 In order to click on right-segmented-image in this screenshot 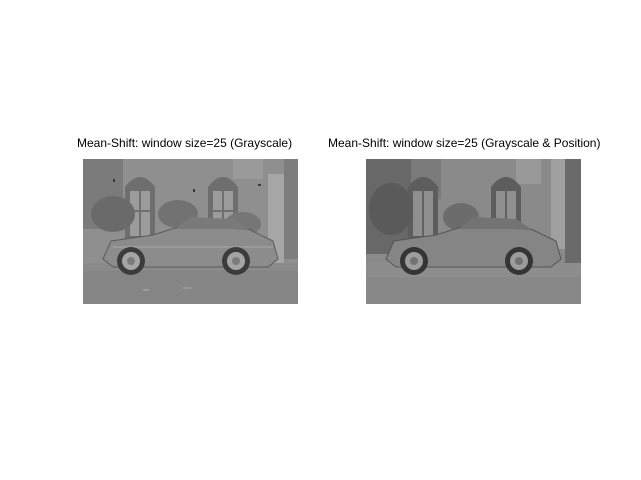, I will do `click(473, 231)`.